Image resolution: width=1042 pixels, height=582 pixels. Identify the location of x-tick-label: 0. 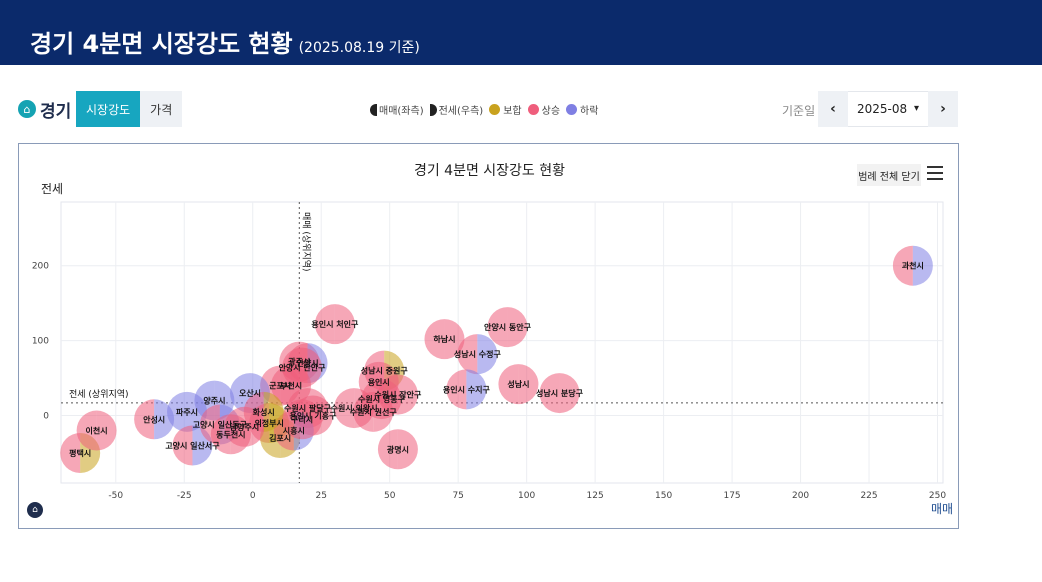
(253, 496).